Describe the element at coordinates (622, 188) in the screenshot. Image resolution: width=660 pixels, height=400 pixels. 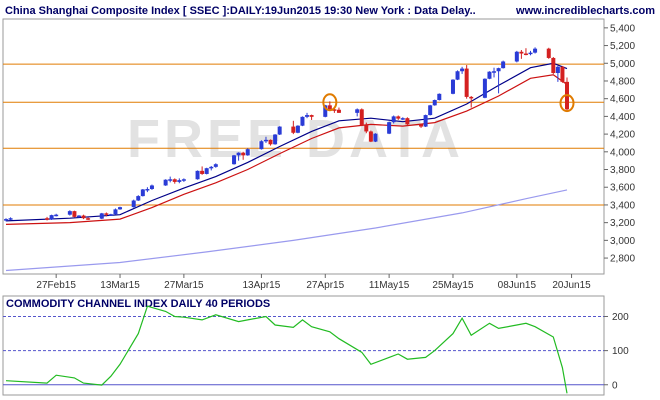
I see `y-tick-label: 3,600` at that location.